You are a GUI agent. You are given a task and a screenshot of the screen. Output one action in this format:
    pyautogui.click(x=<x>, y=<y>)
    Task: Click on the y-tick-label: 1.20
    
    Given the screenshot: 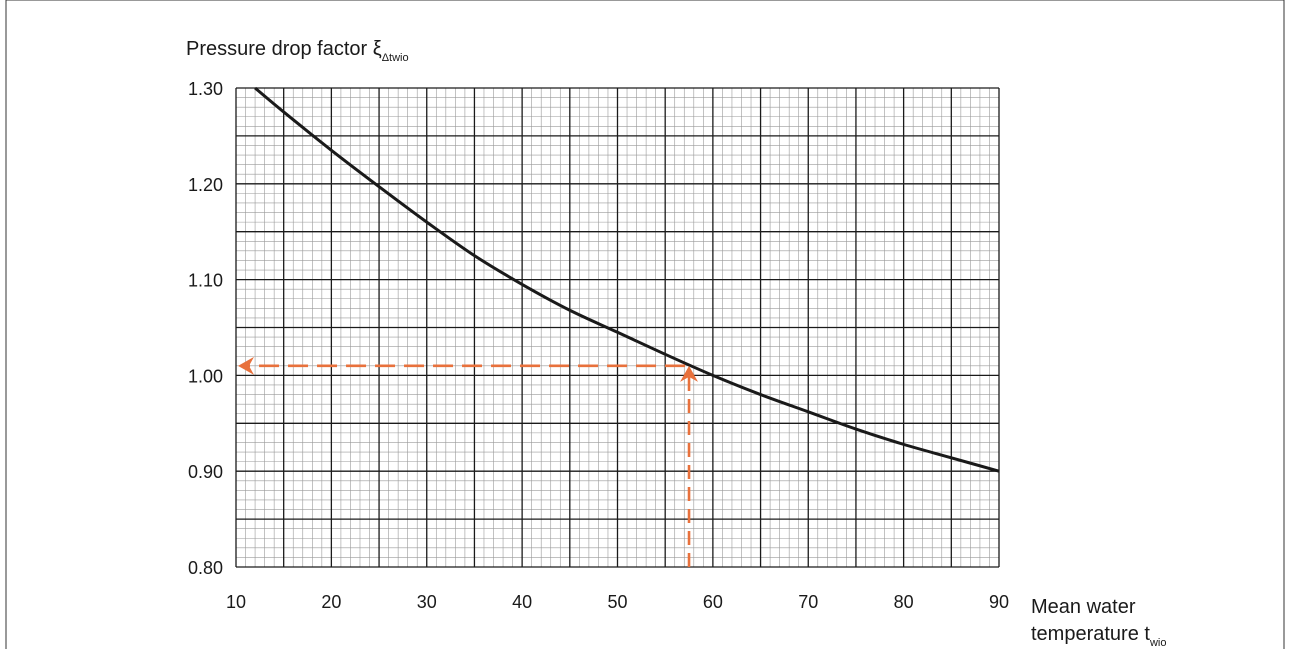 What is the action you would take?
    pyautogui.click(x=205, y=185)
    